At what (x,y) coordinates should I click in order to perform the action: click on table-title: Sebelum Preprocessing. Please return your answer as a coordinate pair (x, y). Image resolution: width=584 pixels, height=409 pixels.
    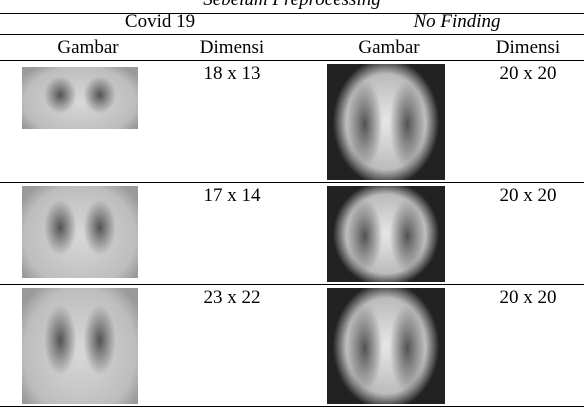
    Looking at the image, I should click on (291, 5).